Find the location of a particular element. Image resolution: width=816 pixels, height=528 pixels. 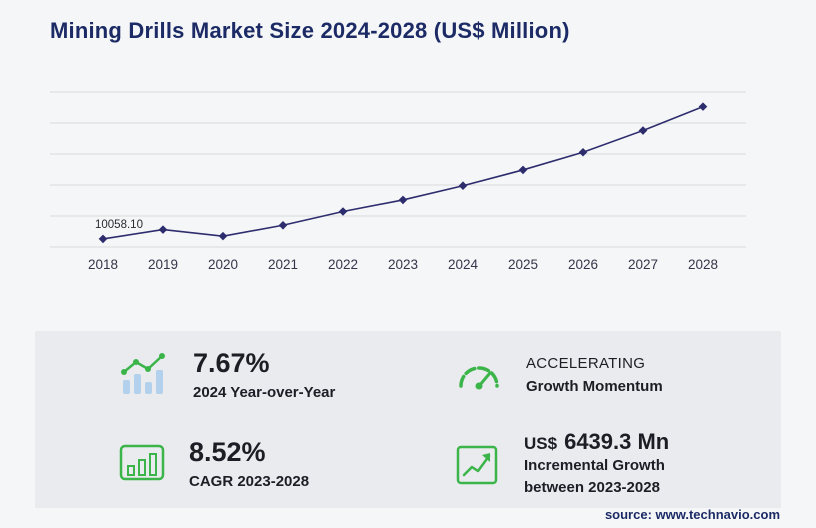

x-axis-label: 2027 is located at coordinates (643, 264).